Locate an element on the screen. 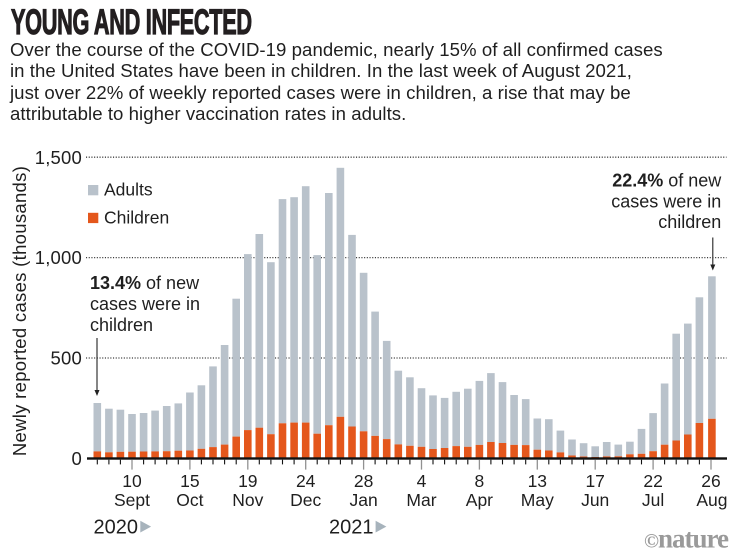 The width and height of the screenshot is (751, 557). svg-text: 26 is located at coordinates (710, 481).